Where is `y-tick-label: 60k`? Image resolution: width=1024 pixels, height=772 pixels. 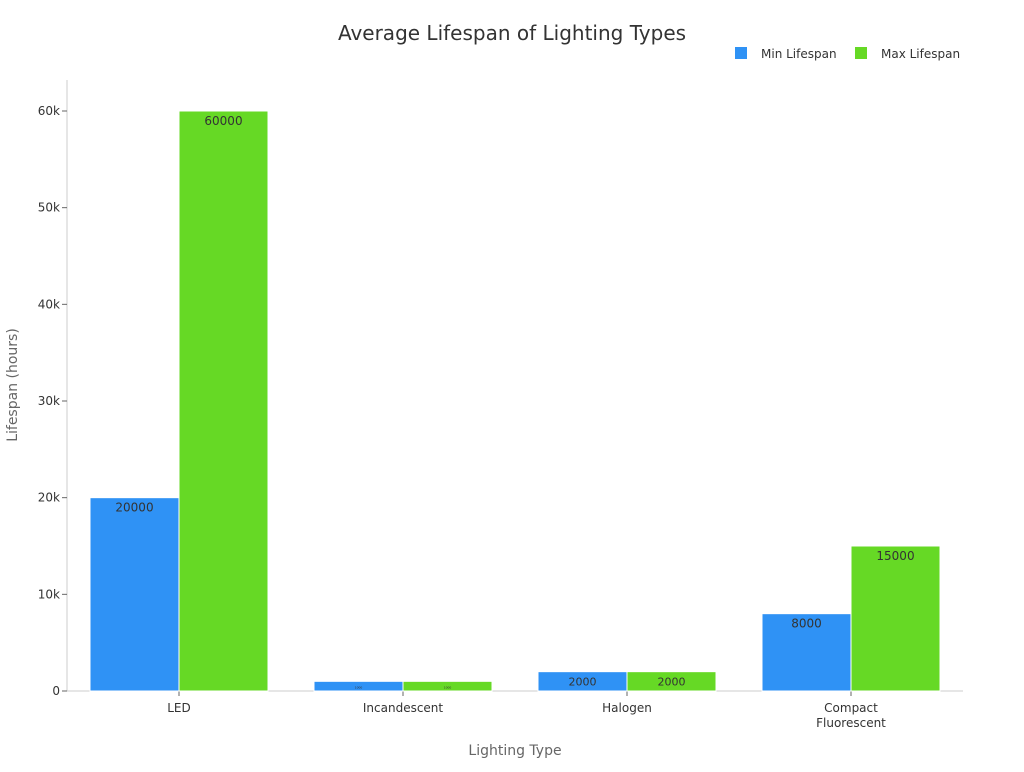
y-tick-label: 60k is located at coordinates (49, 111).